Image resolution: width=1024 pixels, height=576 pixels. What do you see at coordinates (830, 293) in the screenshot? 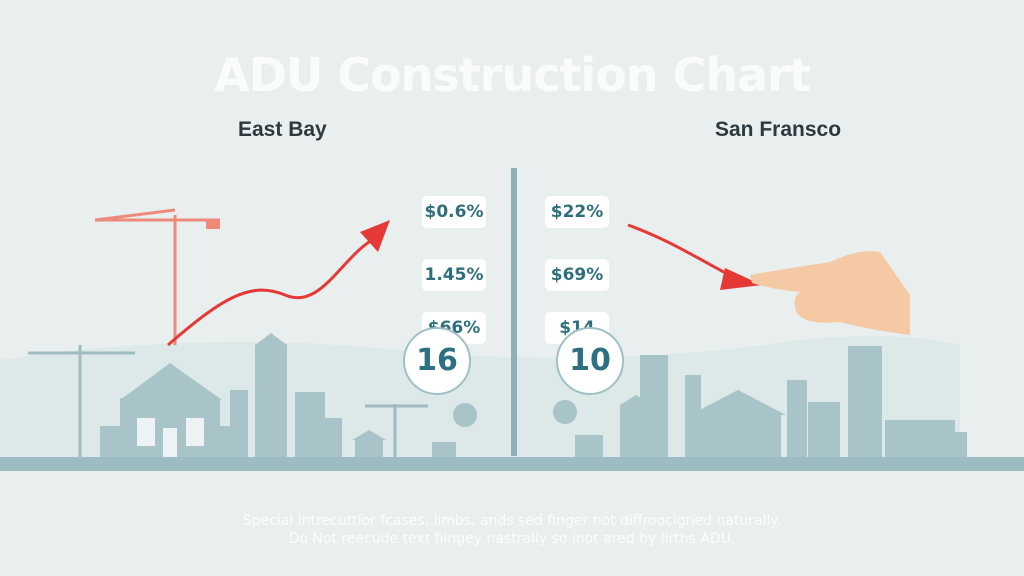
I see `pointing-hand-icon` at bounding box center [830, 293].